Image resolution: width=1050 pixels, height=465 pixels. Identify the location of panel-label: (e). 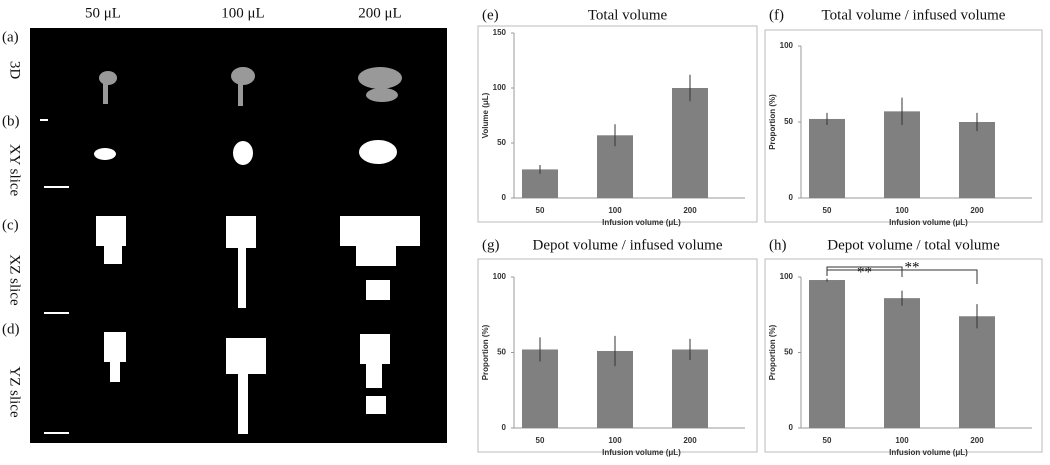
(490, 15).